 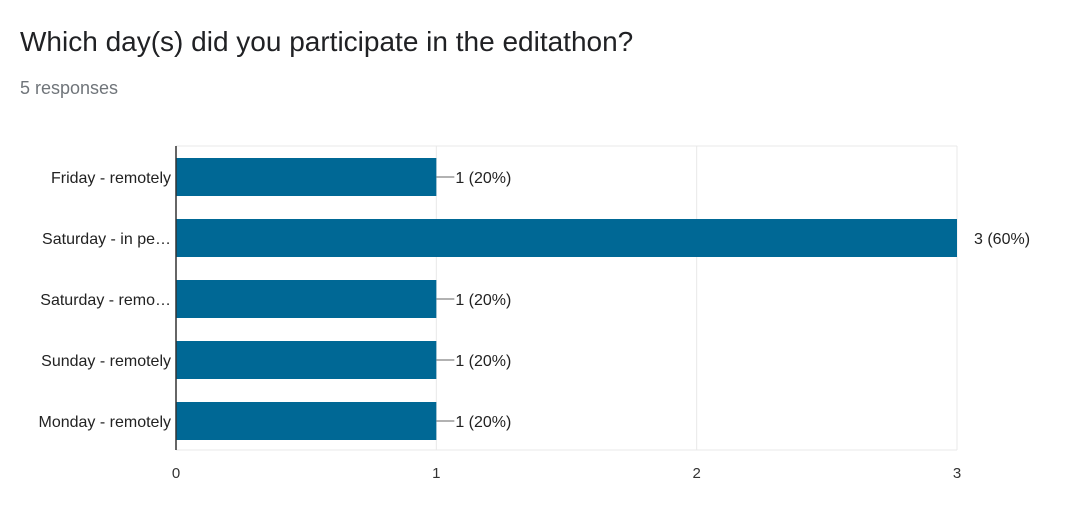 What do you see at coordinates (957, 473) in the screenshot?
I see `x-tick-label: 3` at bounding box center [957, 473].